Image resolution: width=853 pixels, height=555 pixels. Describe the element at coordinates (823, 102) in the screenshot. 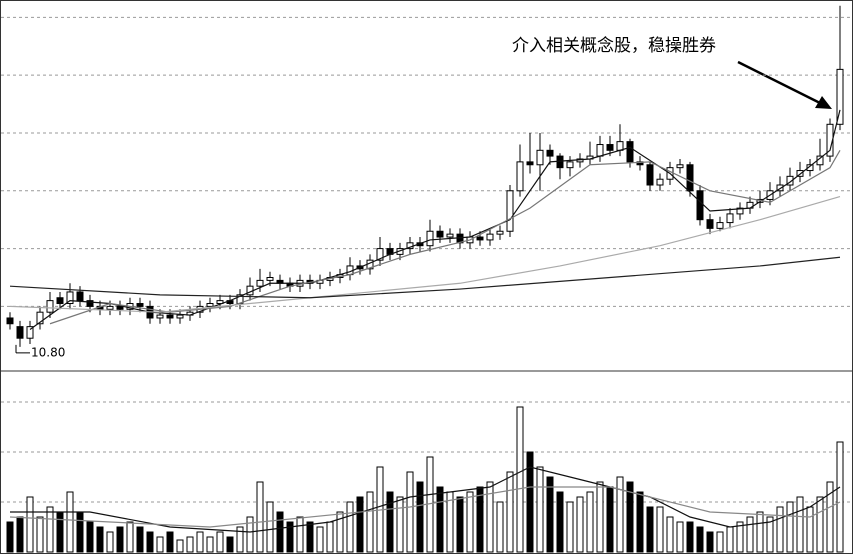

I see `arrow-head` at that location.